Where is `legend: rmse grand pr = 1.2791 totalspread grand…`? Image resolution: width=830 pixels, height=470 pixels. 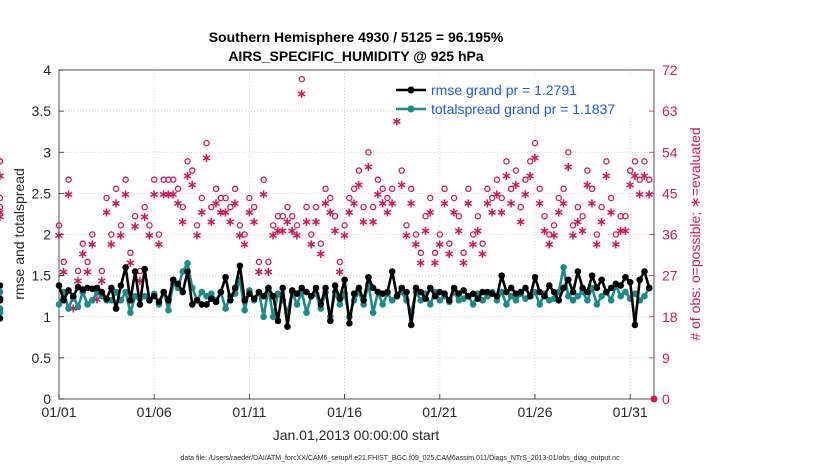 legend: rmse grand pr = 1.2791 totalspread grand… is located at coordinates (521, 97).